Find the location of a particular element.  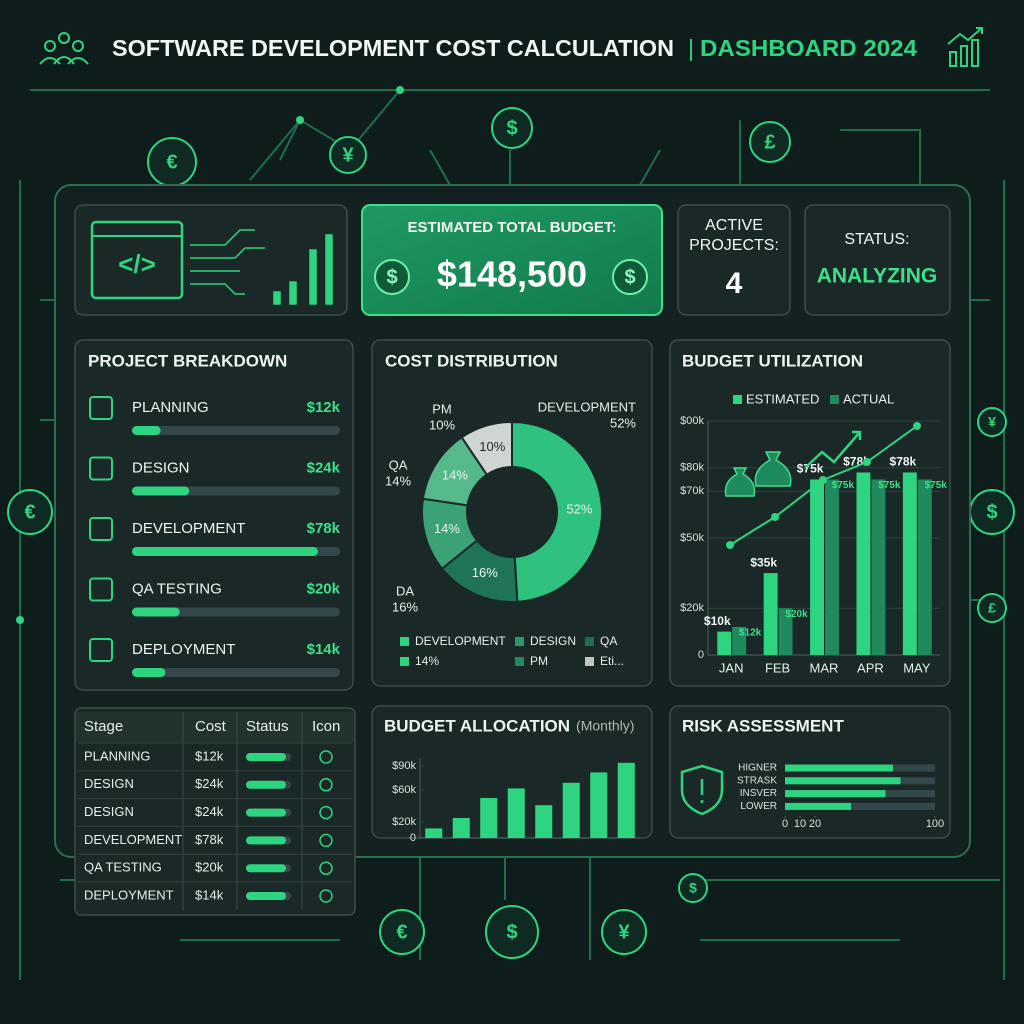

bar-label: $20k is located at coordinates (796, 614).